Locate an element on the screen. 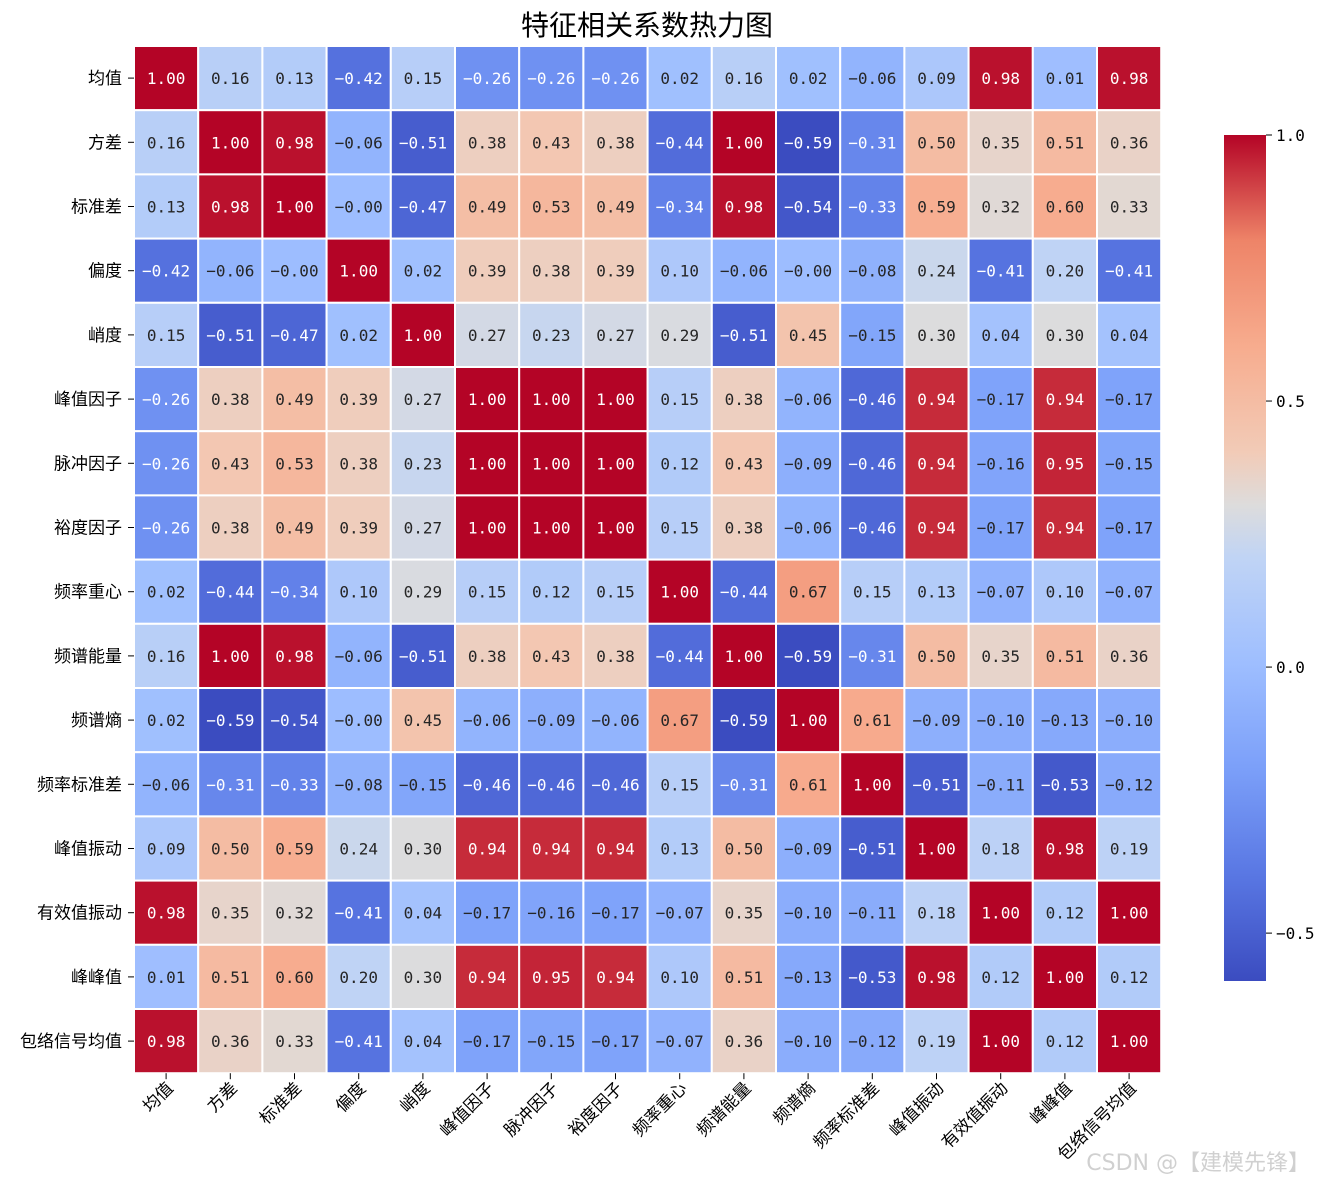  cell-value-label: −0.33 is located at coordinates (872, 207).